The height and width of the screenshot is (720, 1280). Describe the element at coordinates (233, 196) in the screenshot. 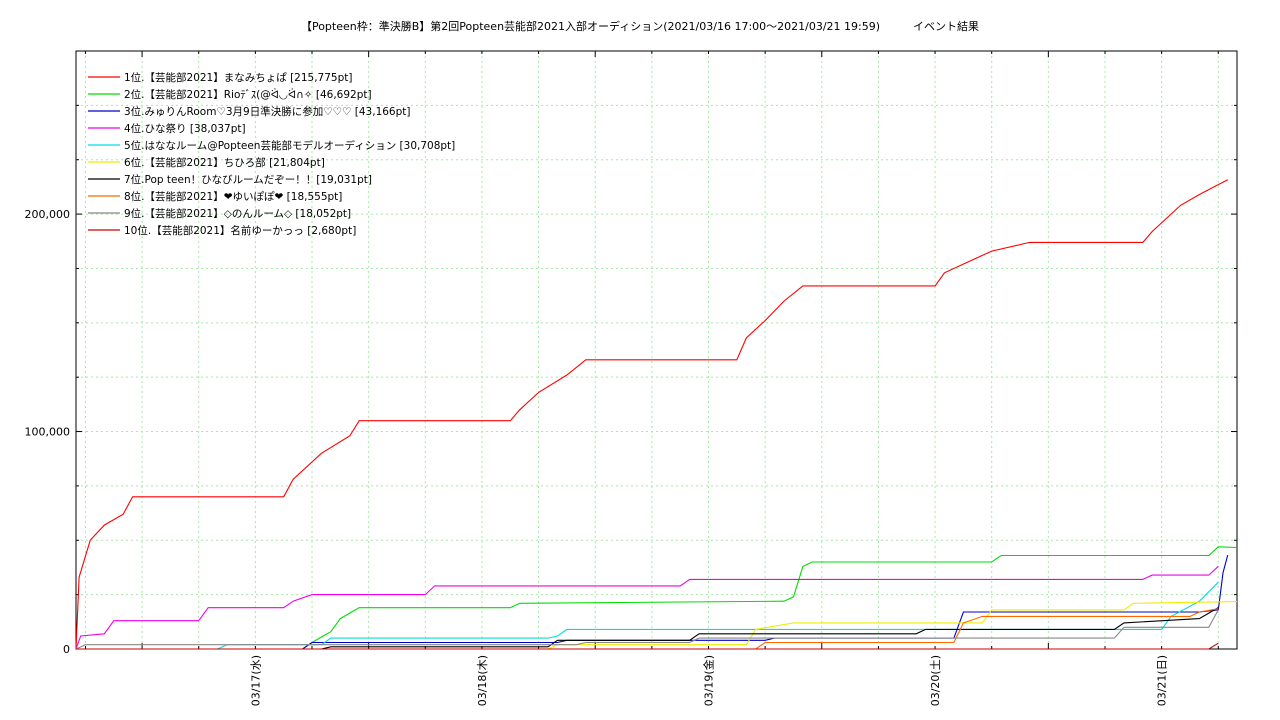

I see `legend-entry-8: 8位.【芸能部2021】❤ゆいぽぽ❤ [18,555pt]` at that location.